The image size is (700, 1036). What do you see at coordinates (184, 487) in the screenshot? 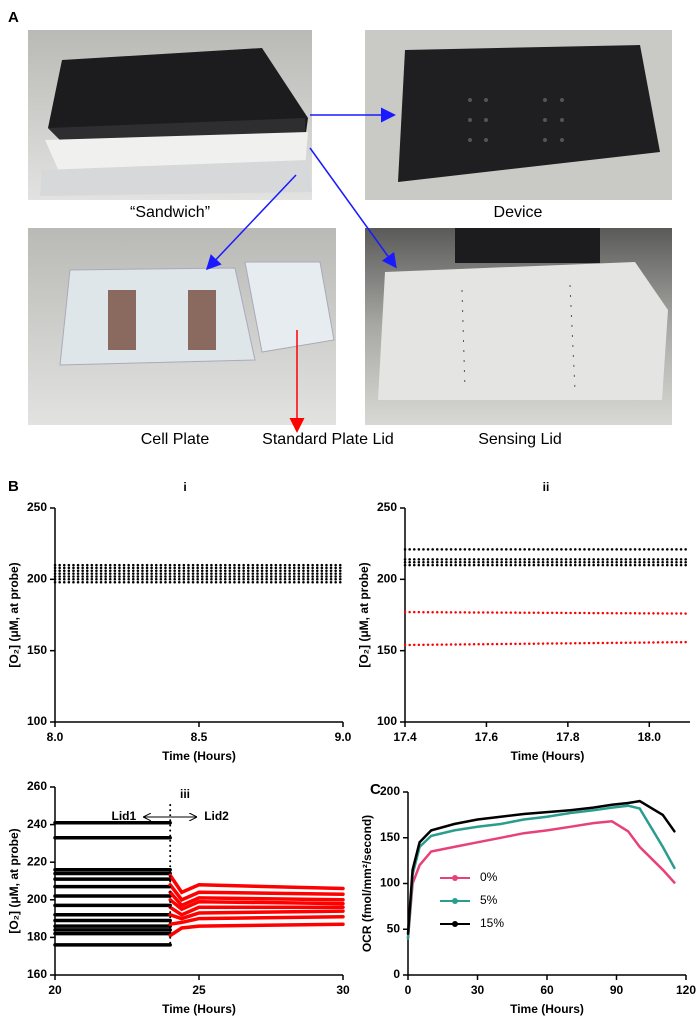
I see `chart-title: i` at bounding box center [184, 487].